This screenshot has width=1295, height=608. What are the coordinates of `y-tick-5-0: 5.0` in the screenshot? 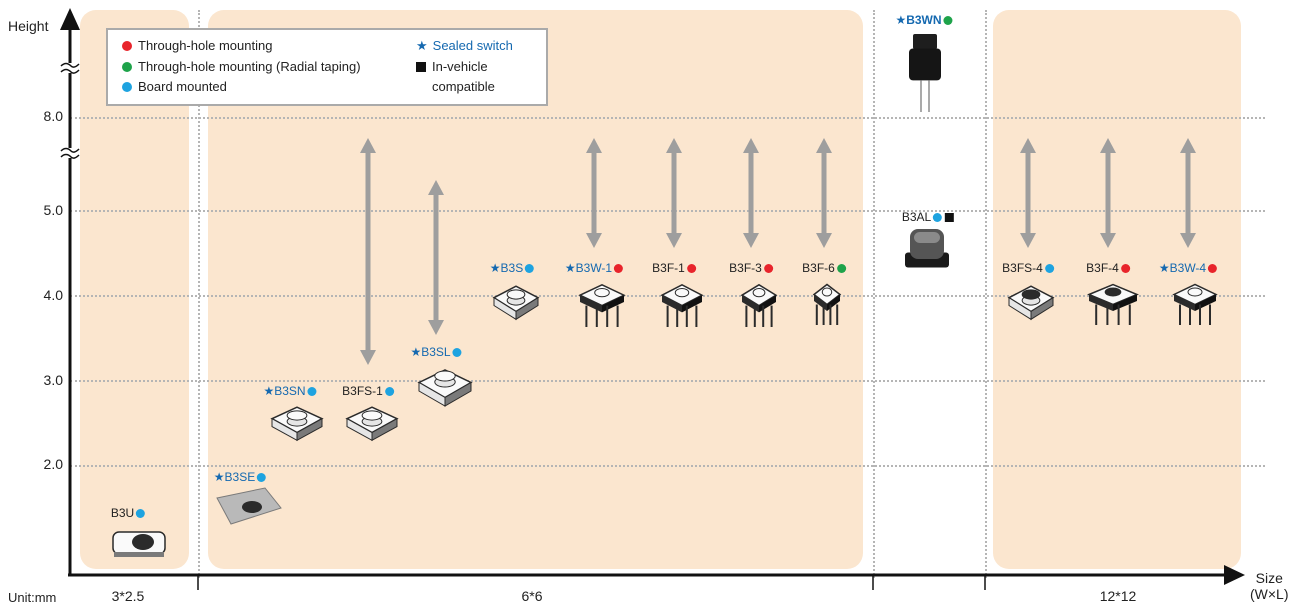 It's located at (53, 210).